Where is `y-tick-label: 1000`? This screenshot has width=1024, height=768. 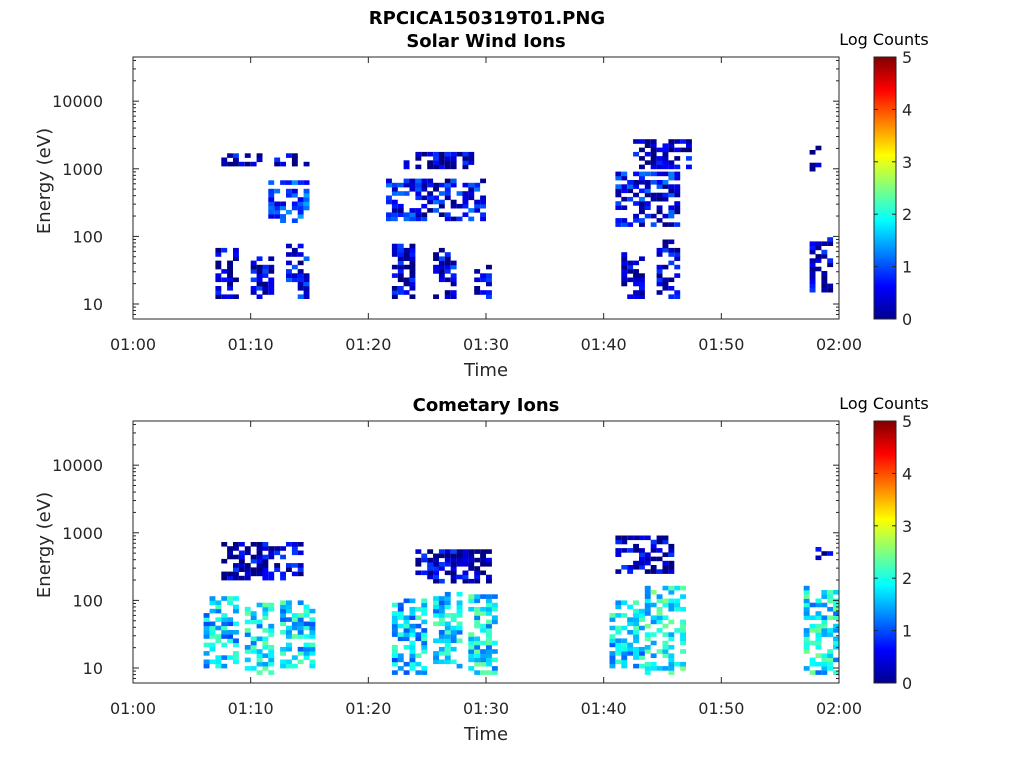 y-tick-label: 1000 is located at coordinates (82, 533).